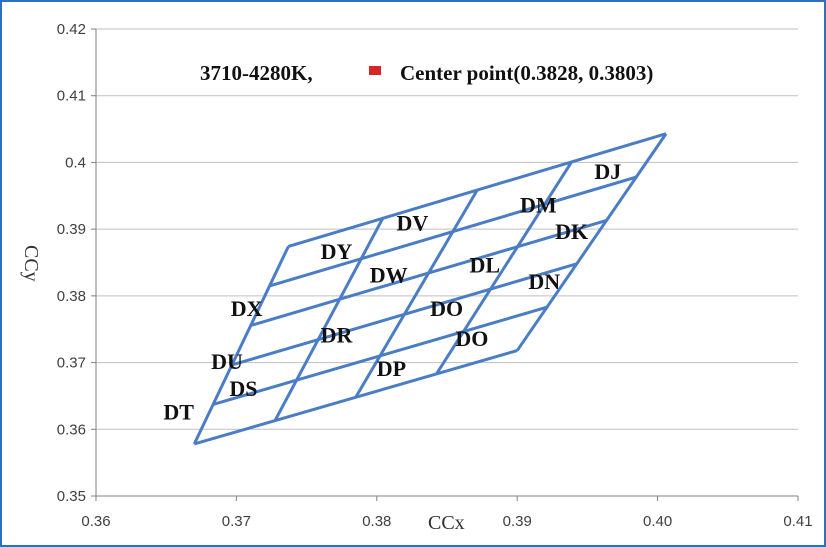  Describe the element at coordinates (247, 308) in the screenshot. I see `cell-label-dx: DX` at that location.